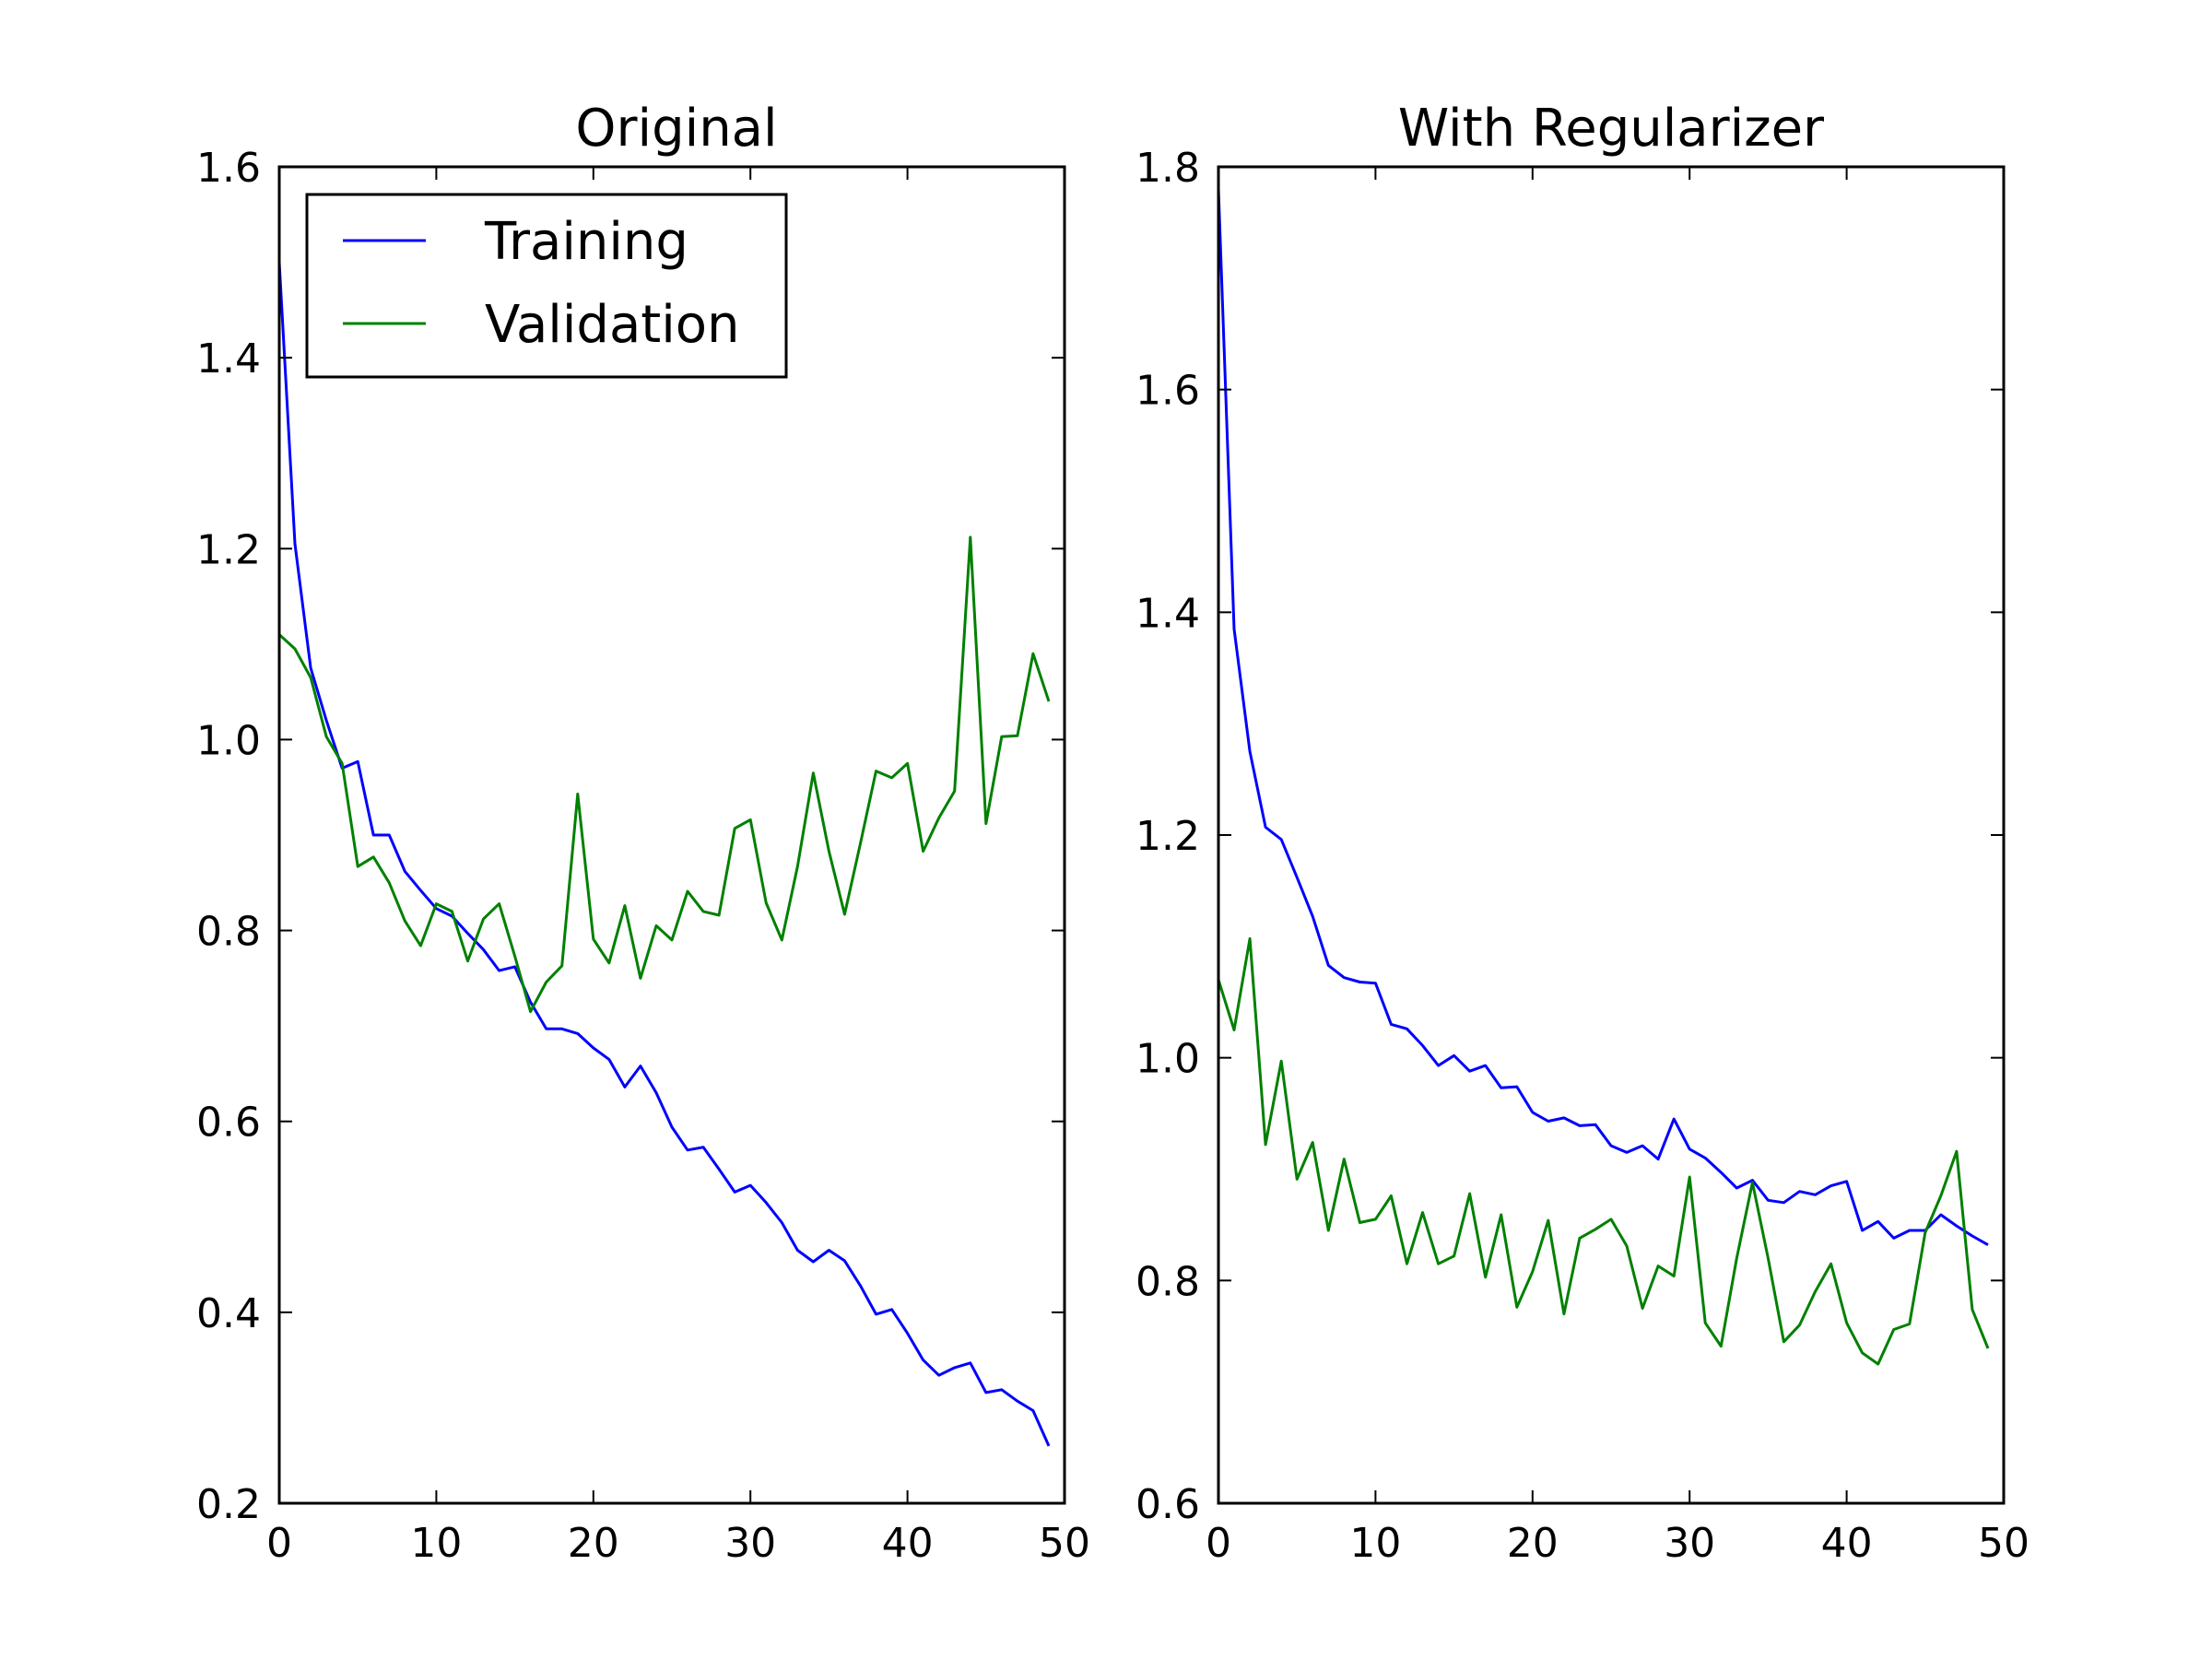 The image size is (2212, 1659). Describe the element at coordinates (676, 129) in the screenshot. I see `chart-title: Original` at that location.